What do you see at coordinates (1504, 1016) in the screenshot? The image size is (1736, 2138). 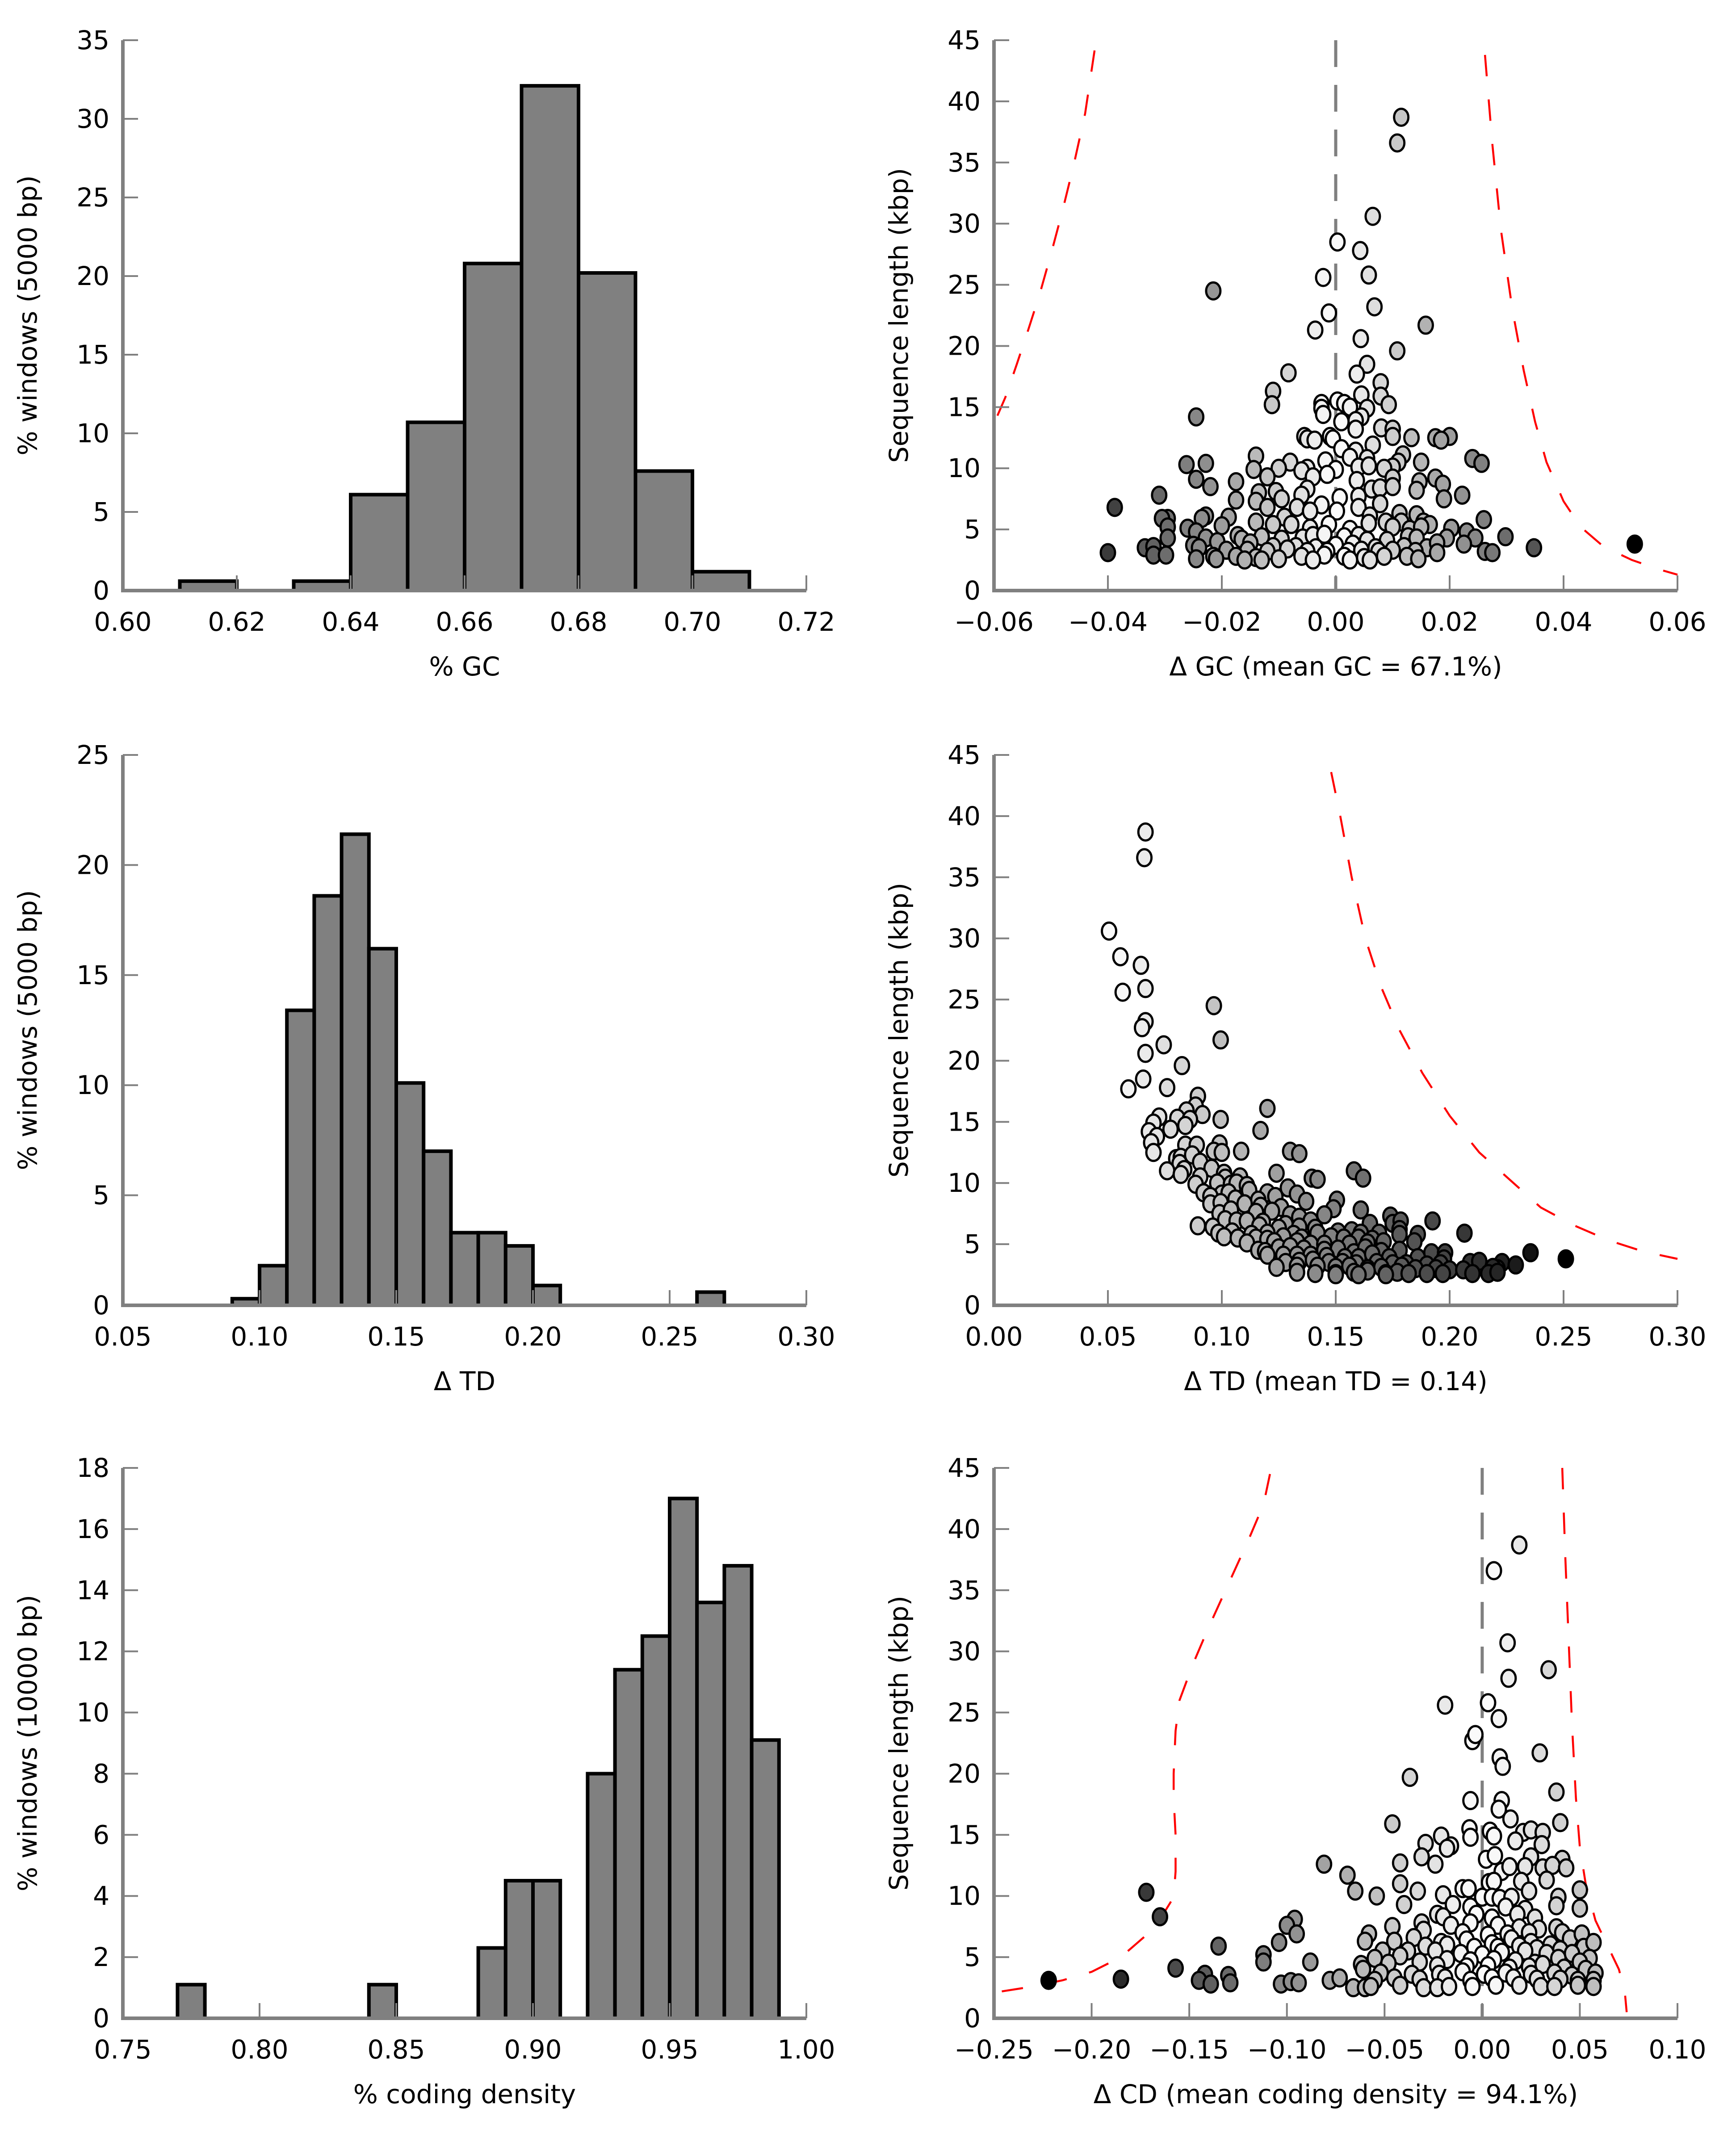 I see `bound-curve-bound` at bounding box center [1504, 1016].